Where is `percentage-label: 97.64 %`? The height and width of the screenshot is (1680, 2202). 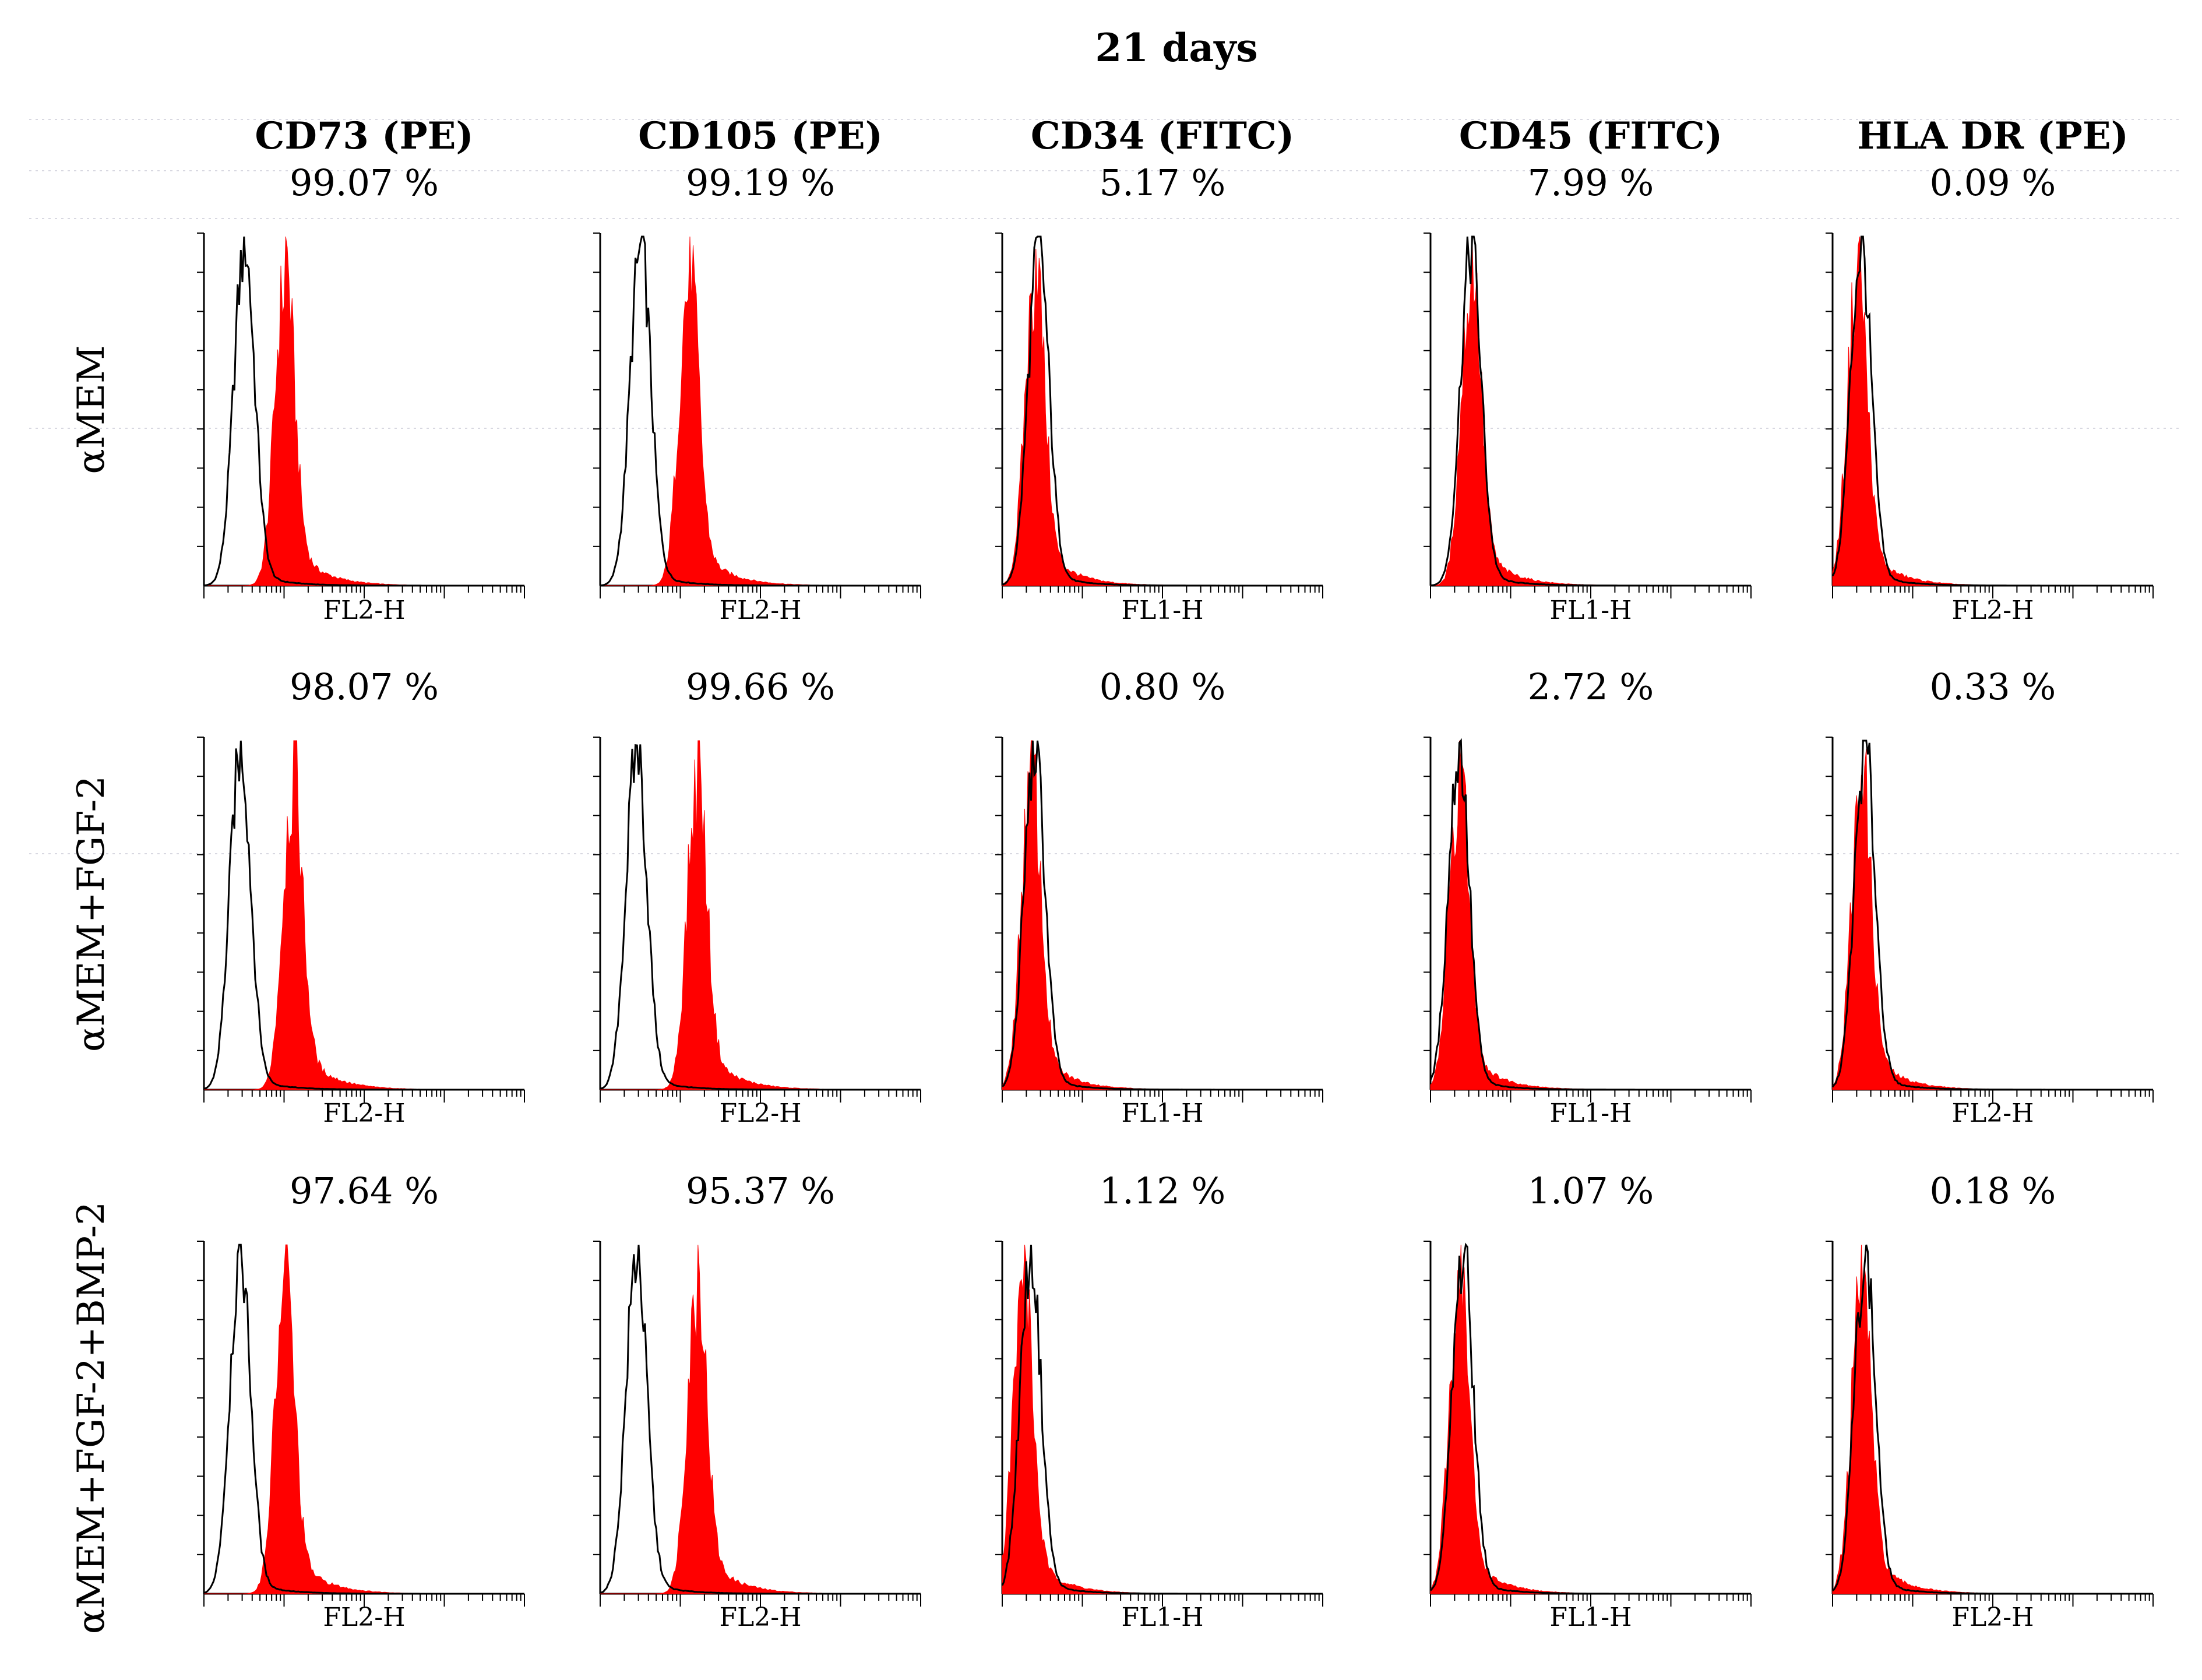 percentage-label: 97.64 % is located at coordinates (365, 1191).